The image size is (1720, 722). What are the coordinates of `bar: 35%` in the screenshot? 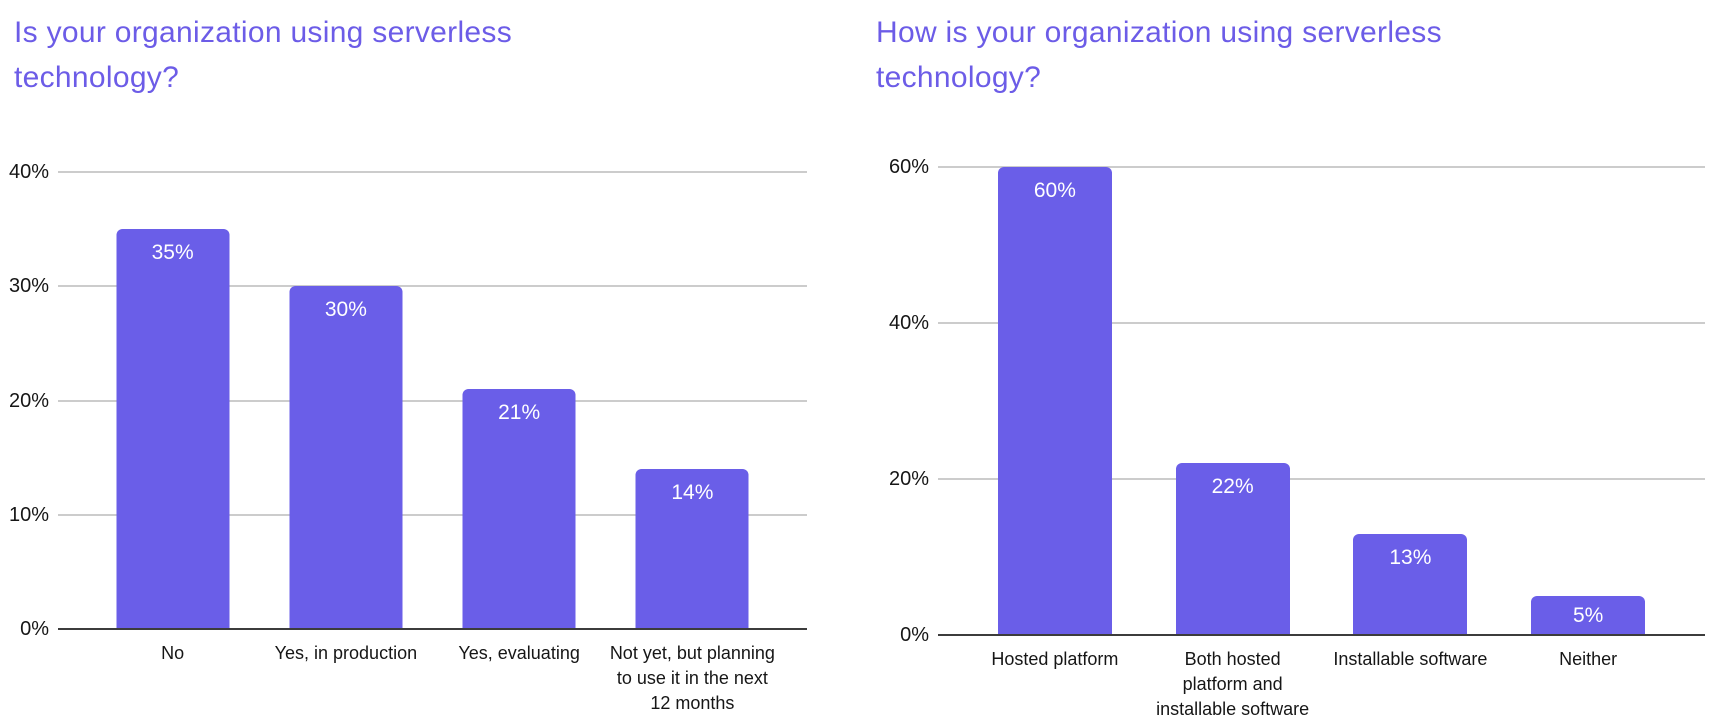 It's located at (173, 429).